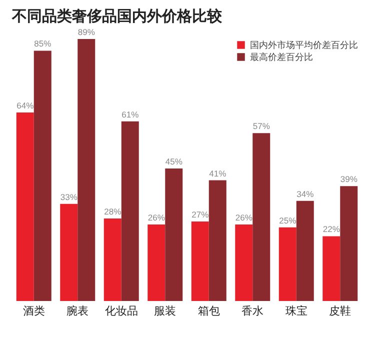 The image size is (388, 342). Describe the element at coordinates (331, 229) in the screenshot. I see `data-label: 22%` at that location.